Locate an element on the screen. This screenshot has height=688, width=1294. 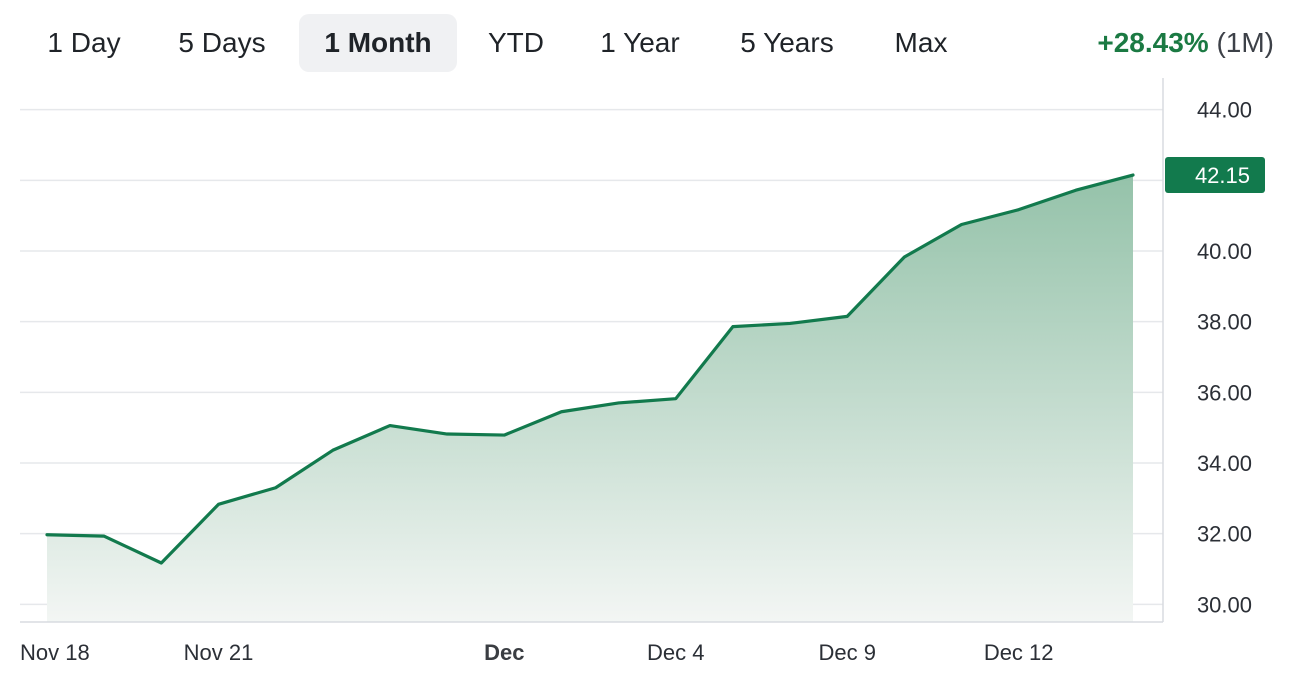
x-tick-label: Dec is located at coordinates (504, 652).